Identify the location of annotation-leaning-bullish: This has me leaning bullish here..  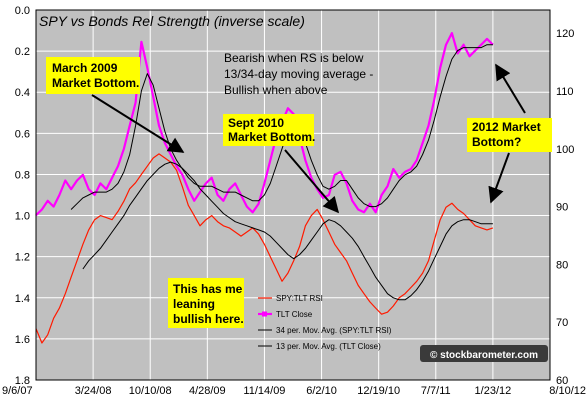
(206, 303).